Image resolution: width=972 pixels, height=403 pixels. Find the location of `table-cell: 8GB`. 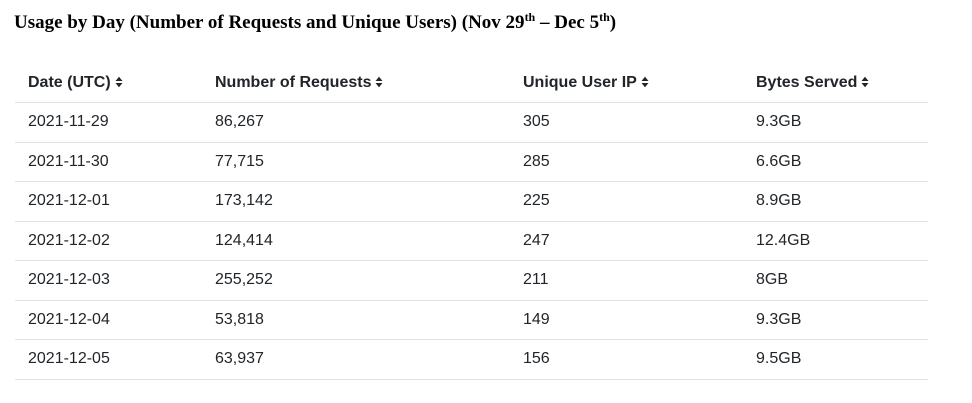

table-cell: 8GB is located at coordinates (835, 280).